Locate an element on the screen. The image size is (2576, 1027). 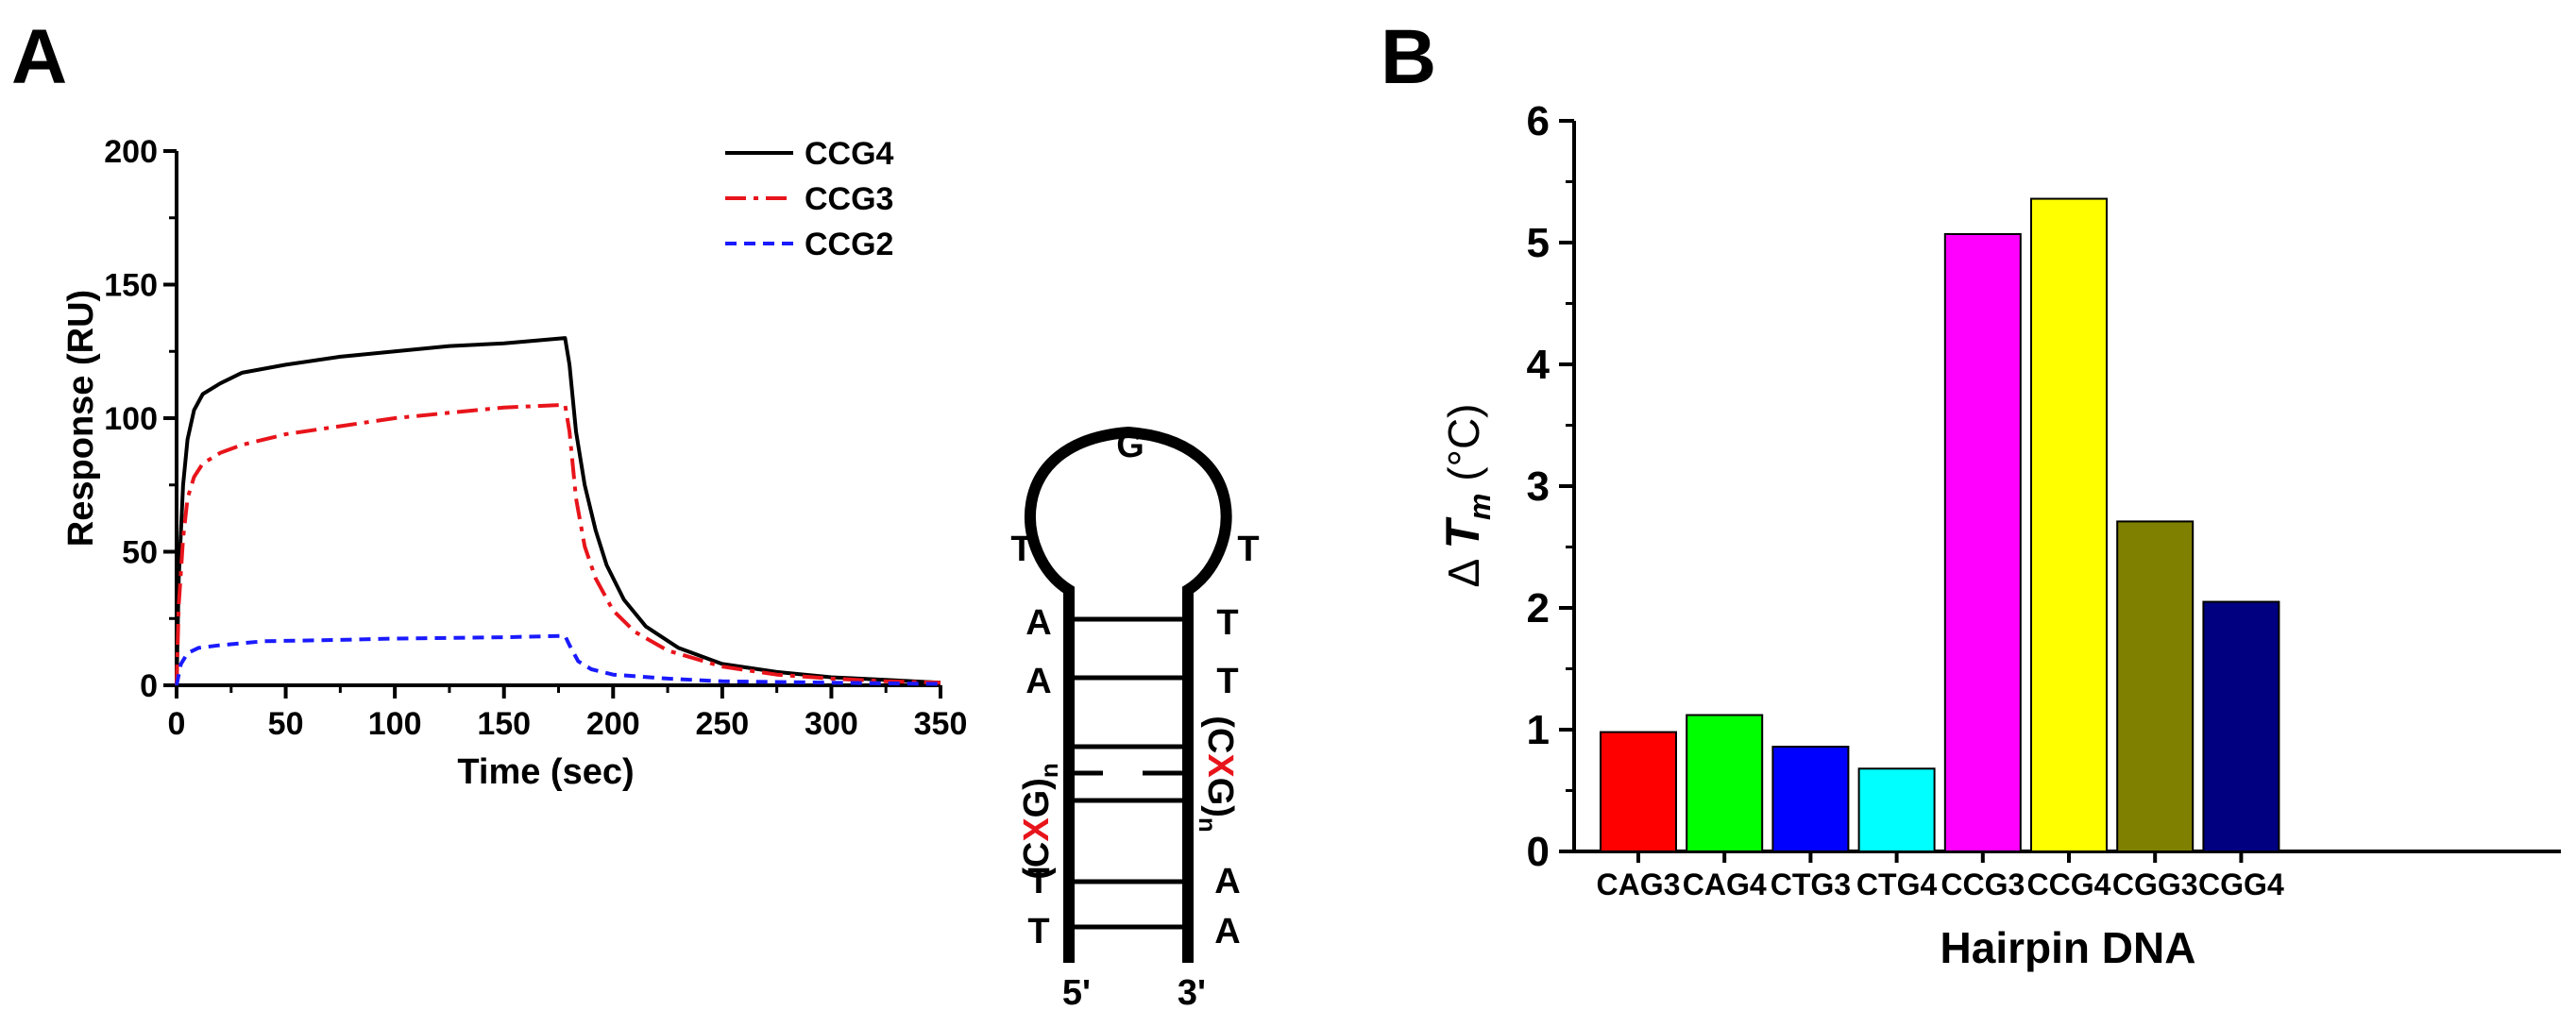
panel-a-y-ticks: 0 50 100 150 200 is located at coordinates (140, 419).